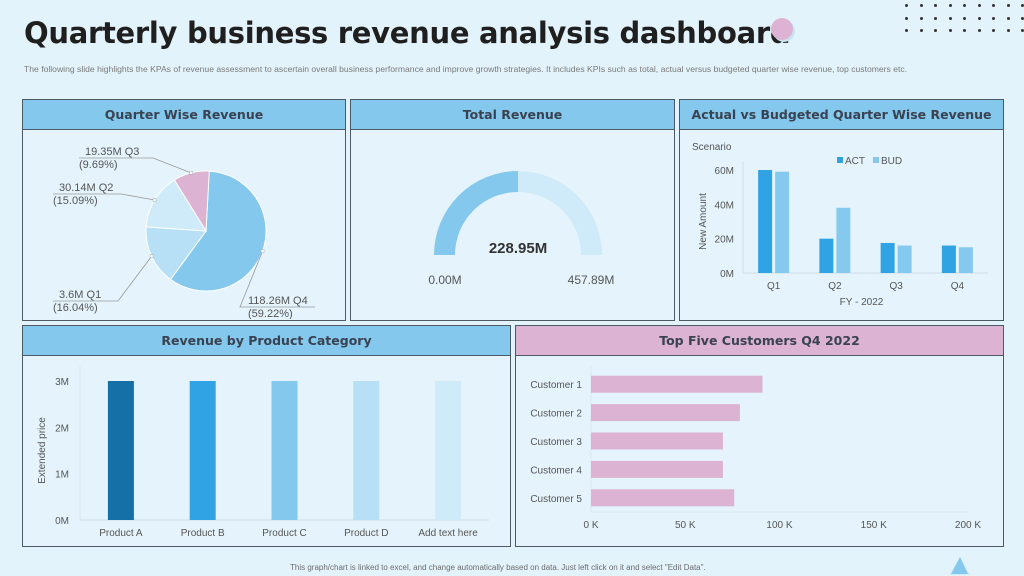 Image resolution: width=1024 pixels, height=576 pixels. What do you see at coordinates (62, 475) in the screenshot?
I see `y-tick-label: 1M` at bounding box center [62, 475].